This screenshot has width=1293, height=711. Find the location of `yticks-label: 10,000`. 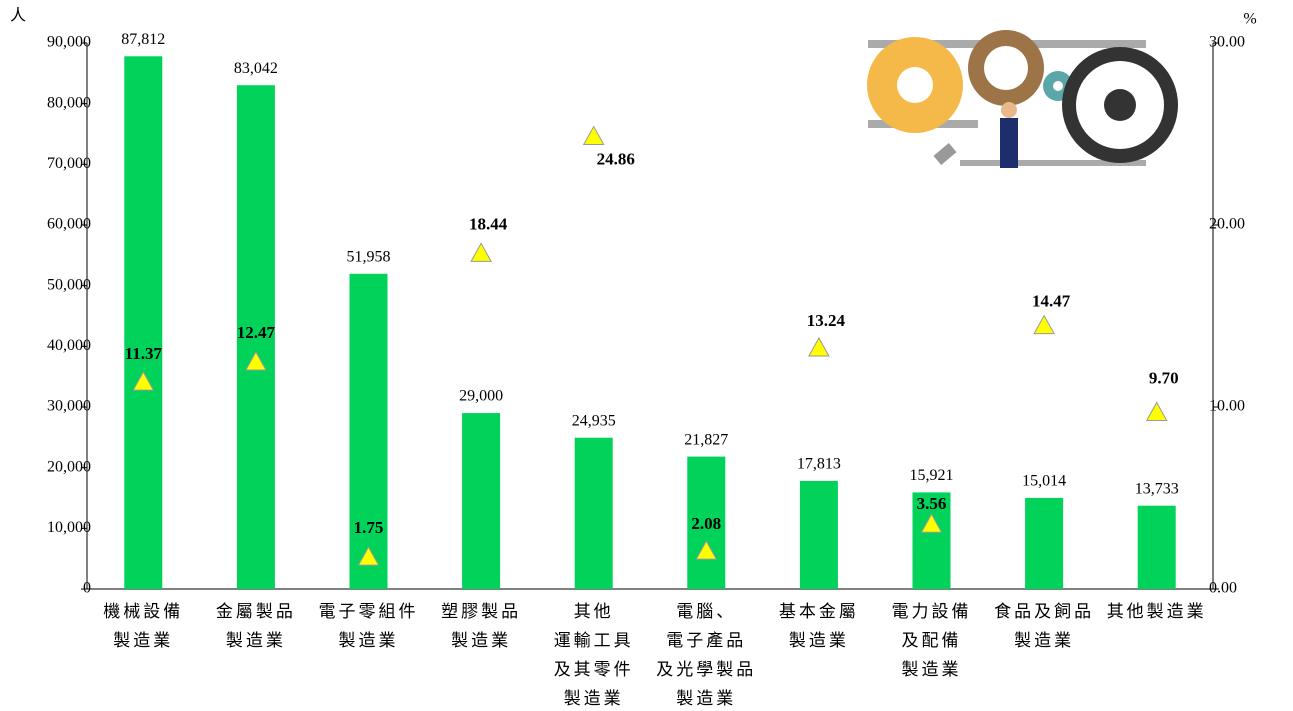

yticks-label: 10,000 is located at coordinates (69, 527).